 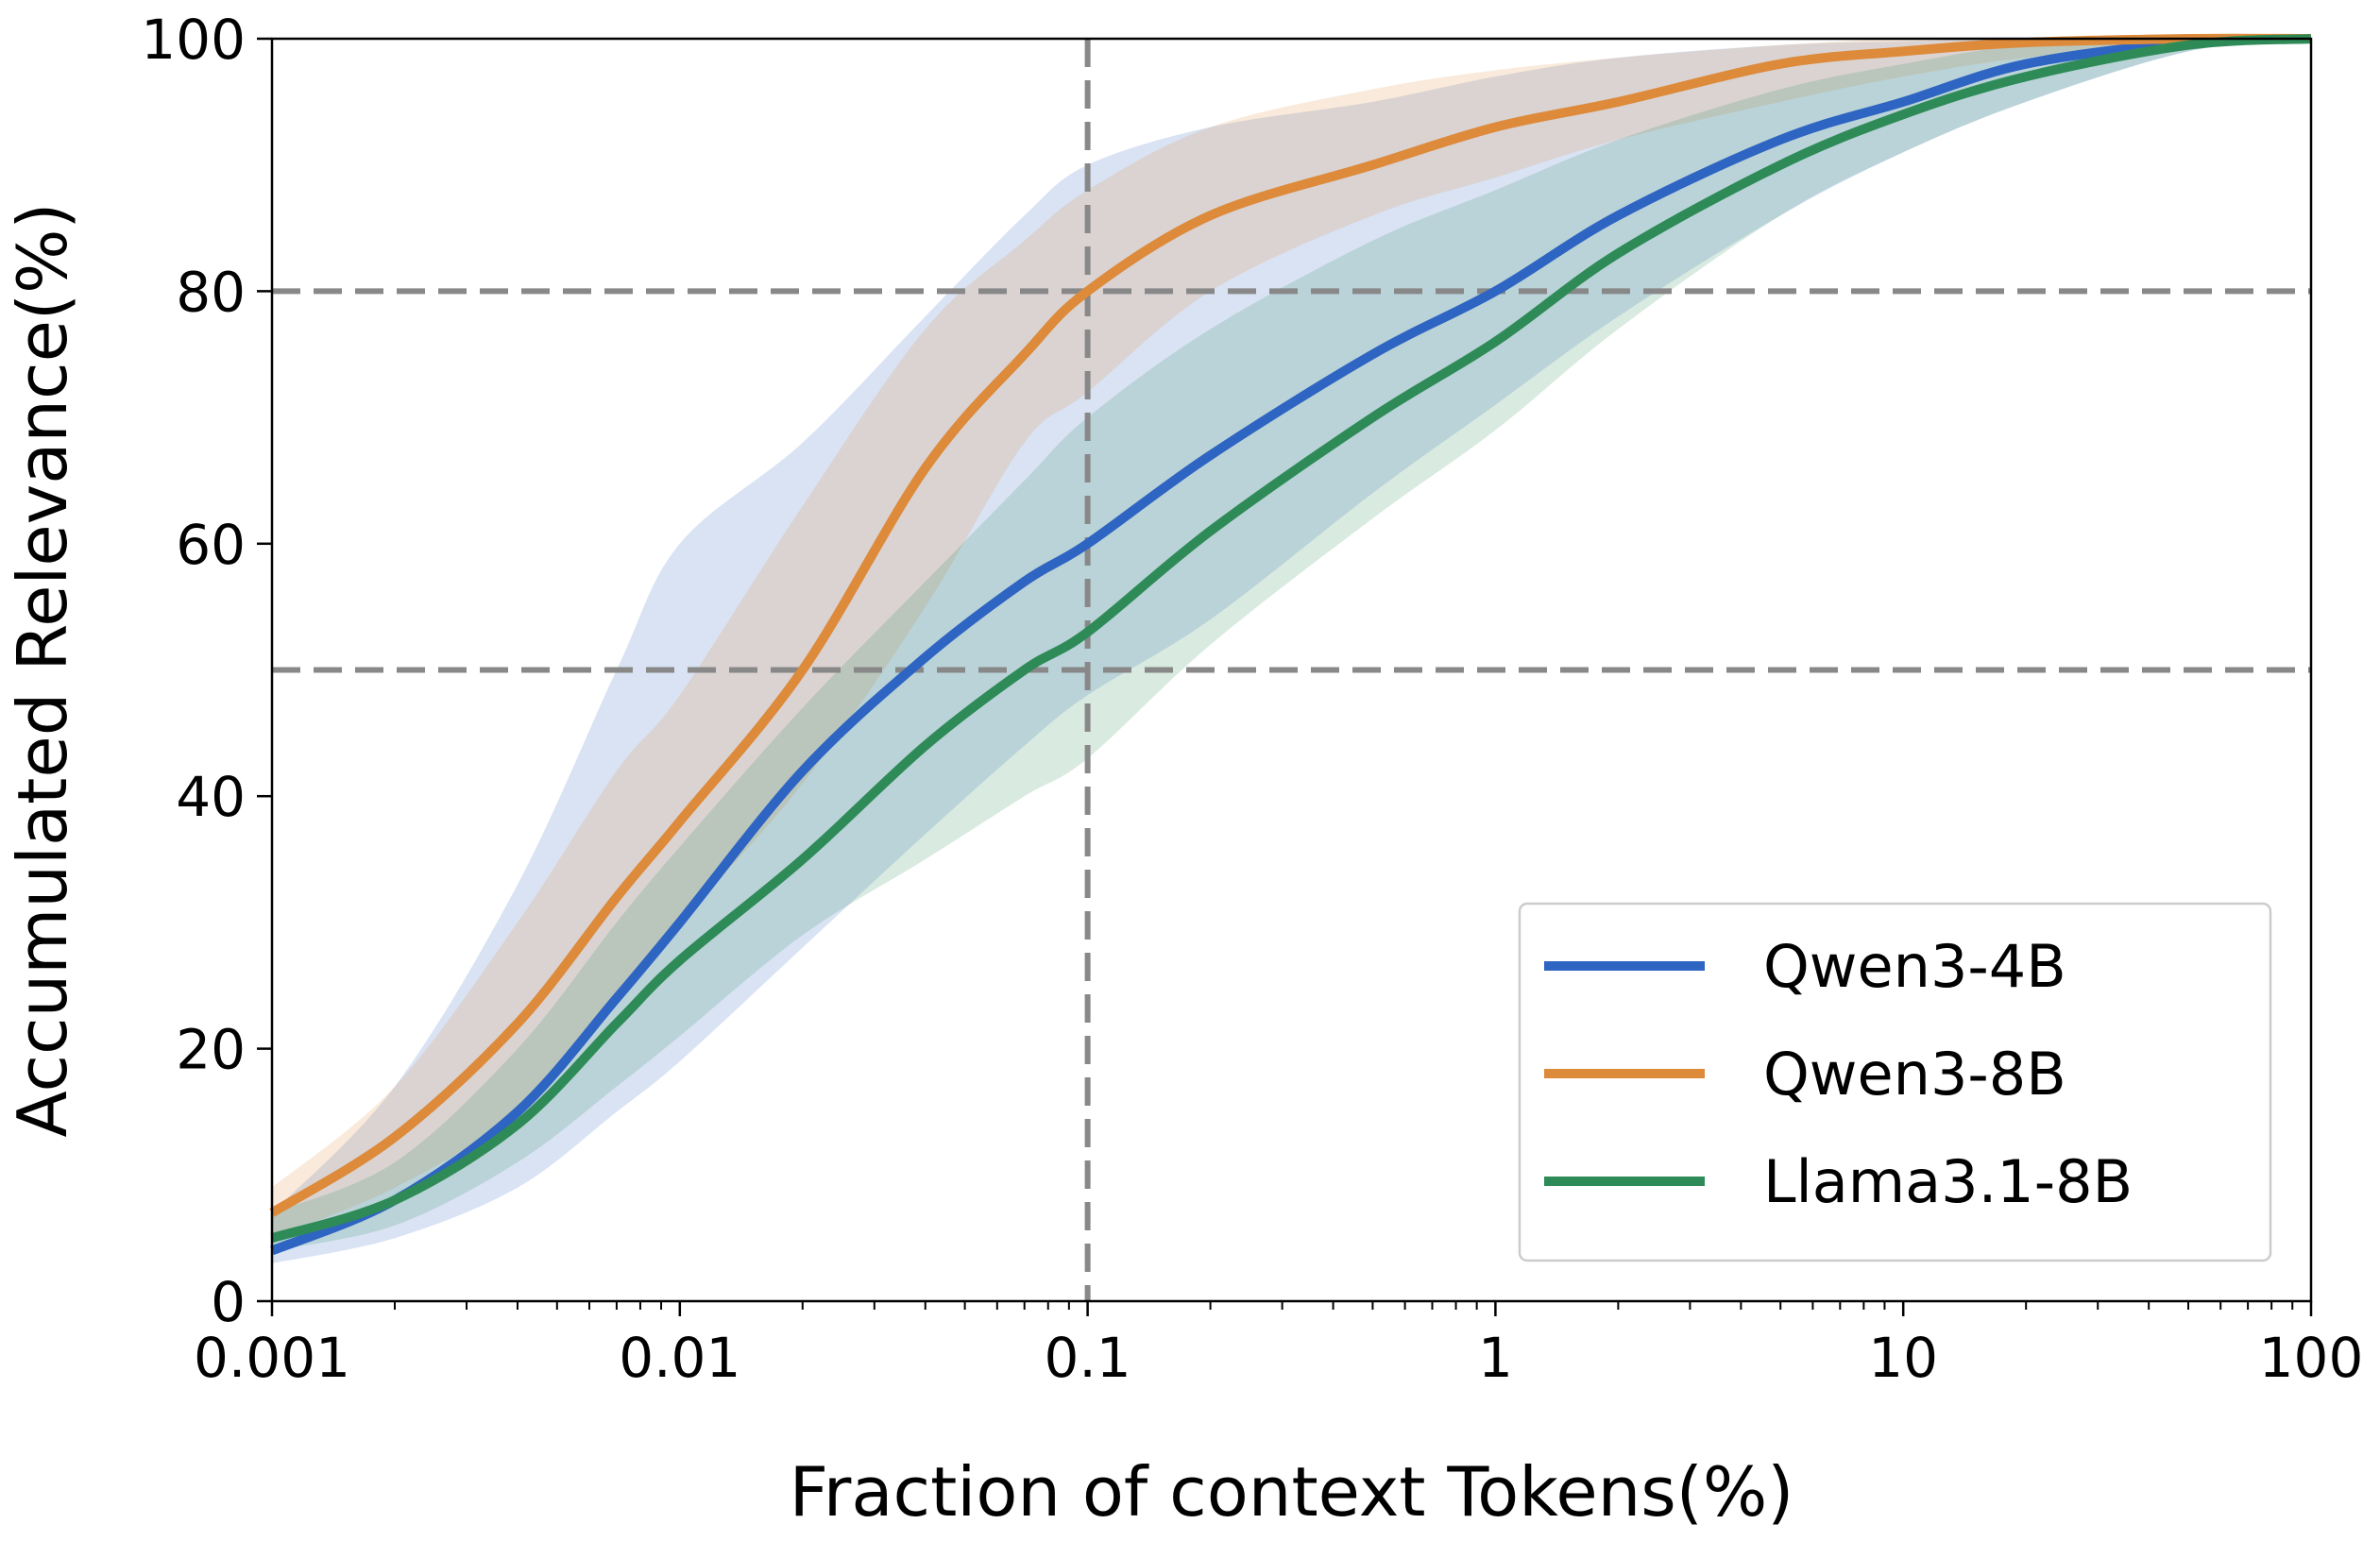 I want to click on legend: Qwen3-4B Qwen3-8B Llama3.1-8B, so click(x=1895, y=1082).